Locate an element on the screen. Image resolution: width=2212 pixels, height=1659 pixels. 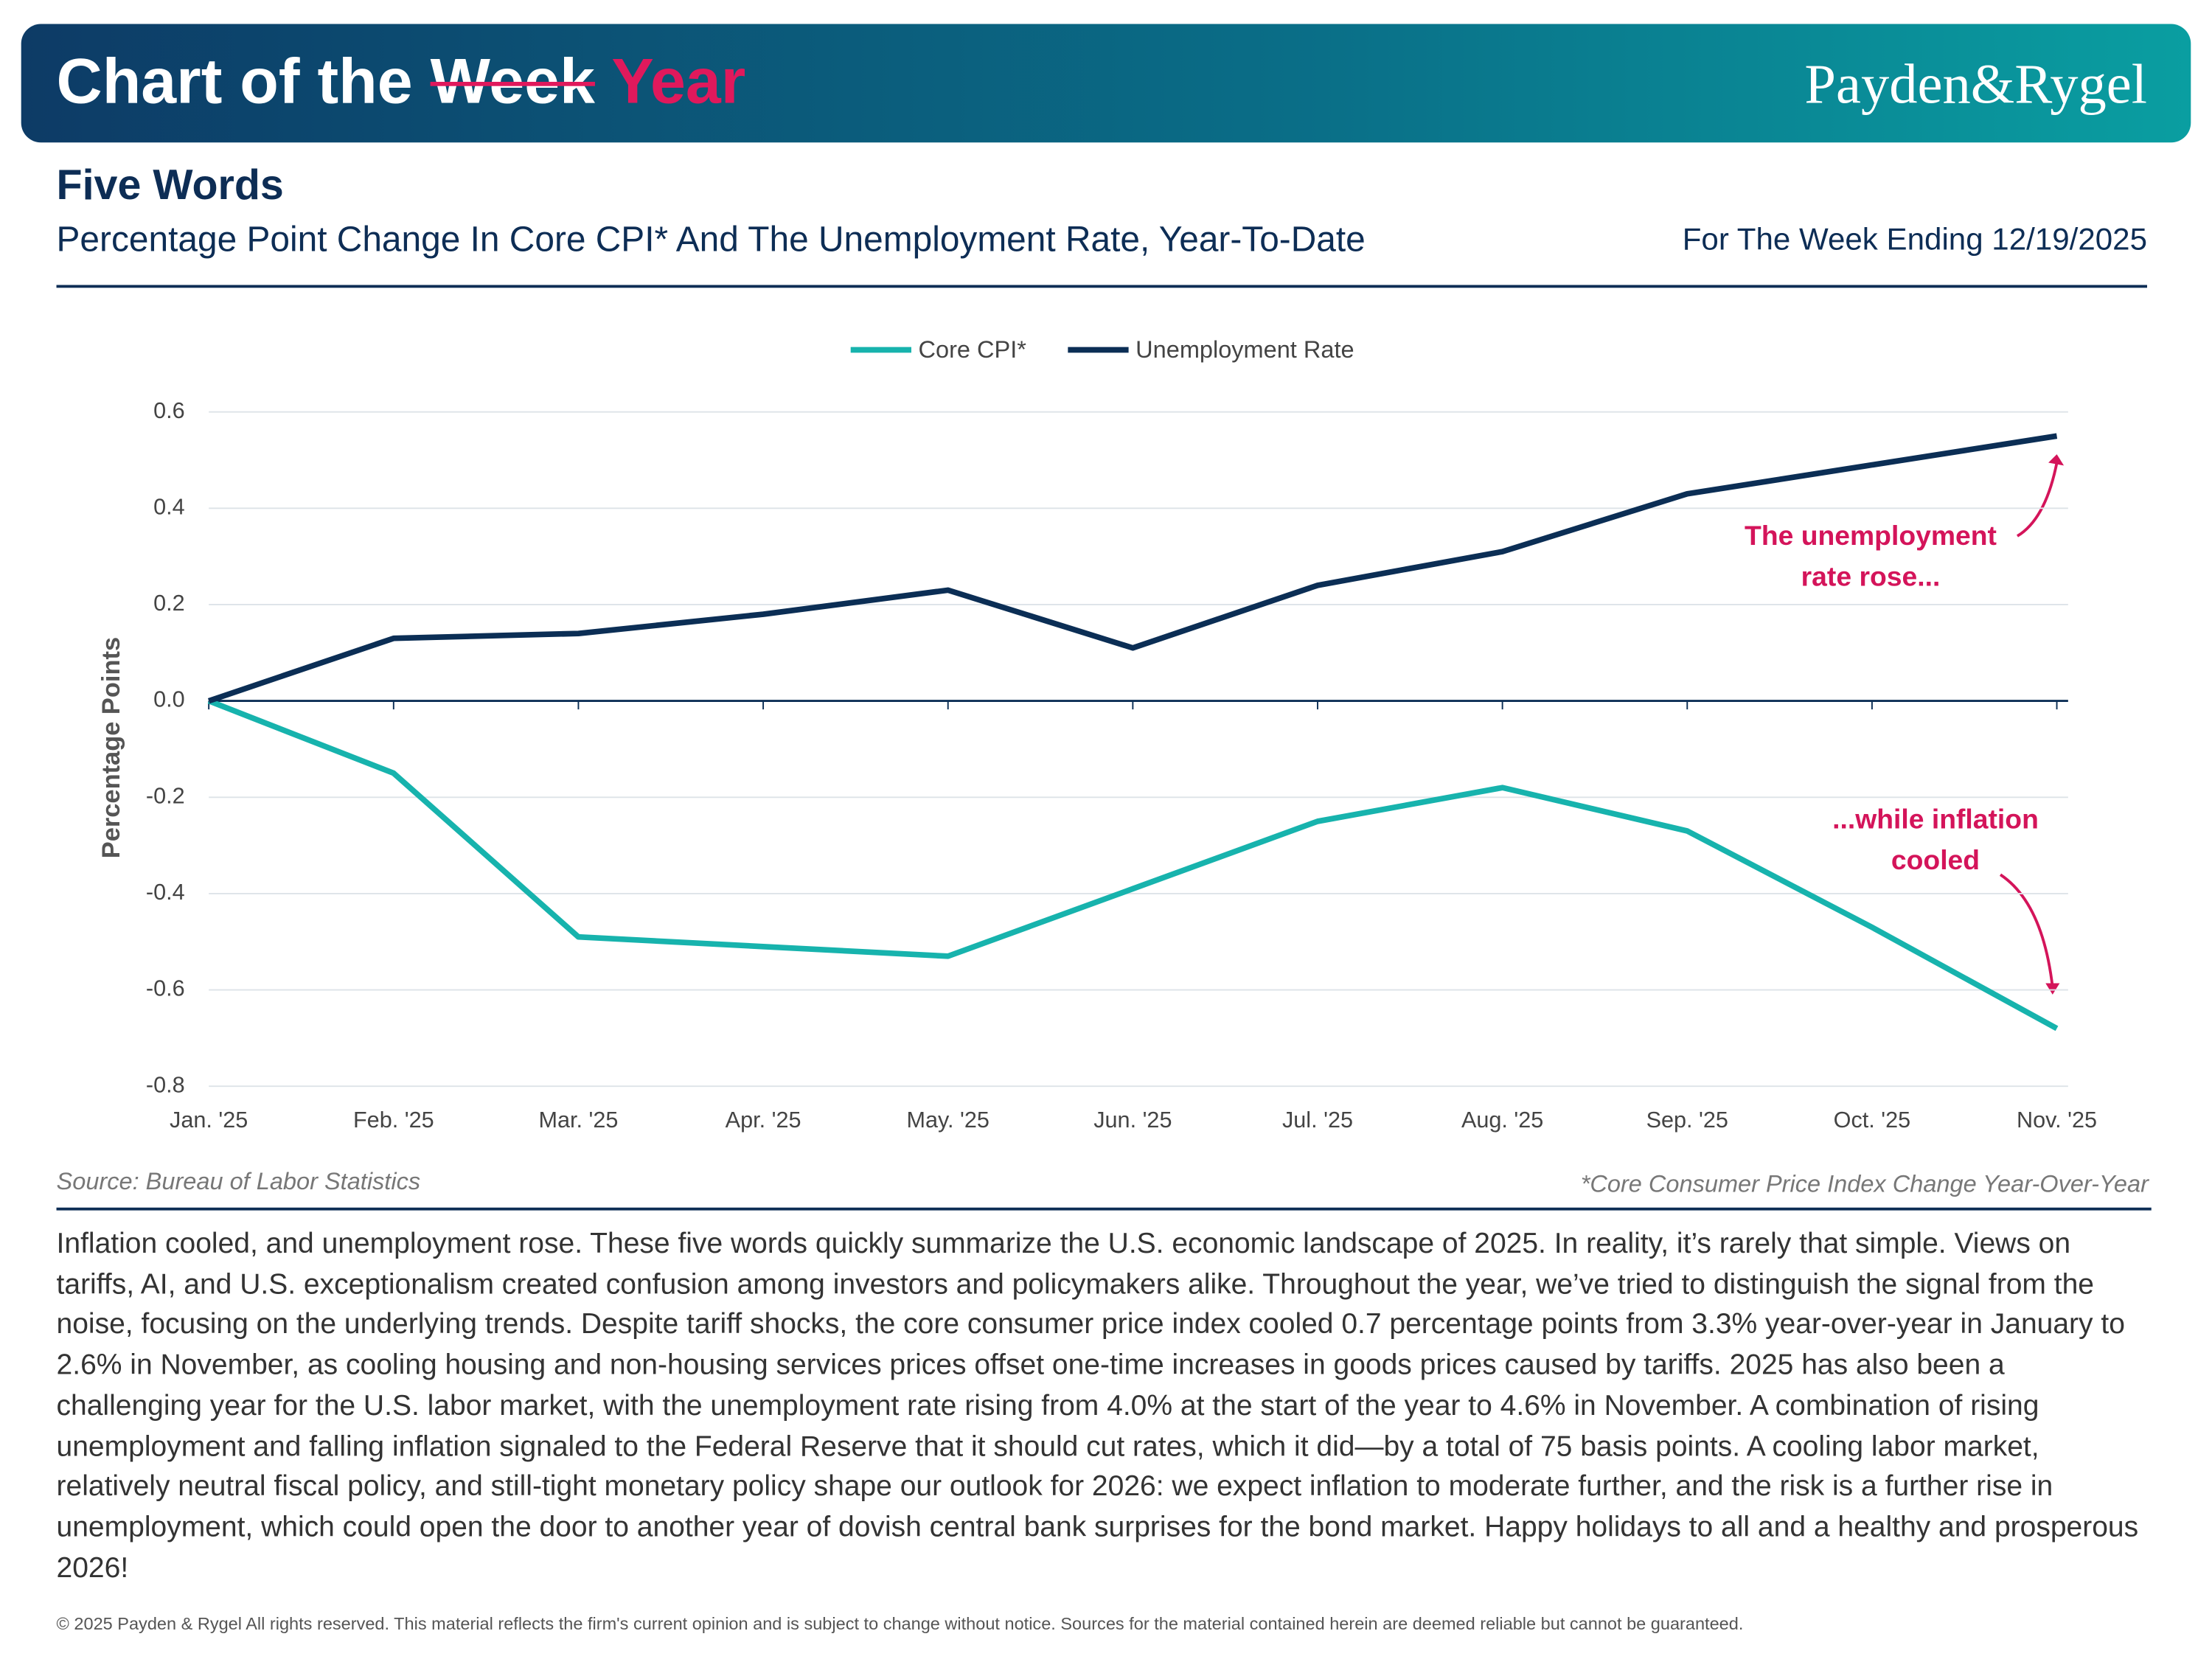
header-banner is located at coordinates (1106, 83).